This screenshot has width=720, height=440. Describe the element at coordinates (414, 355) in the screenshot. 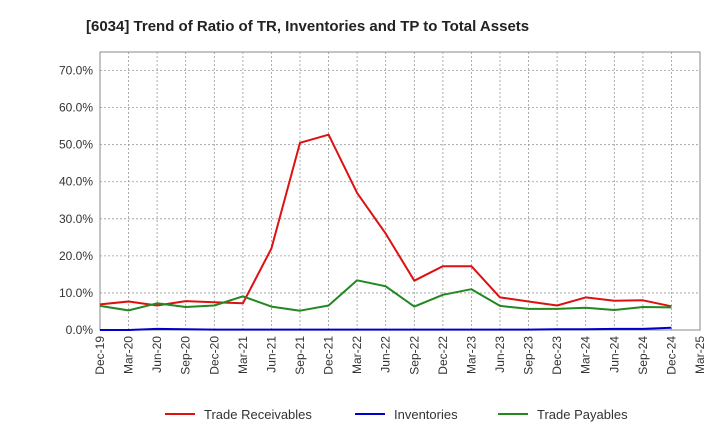

I see `x-tick-label: Sep-22` at that location.